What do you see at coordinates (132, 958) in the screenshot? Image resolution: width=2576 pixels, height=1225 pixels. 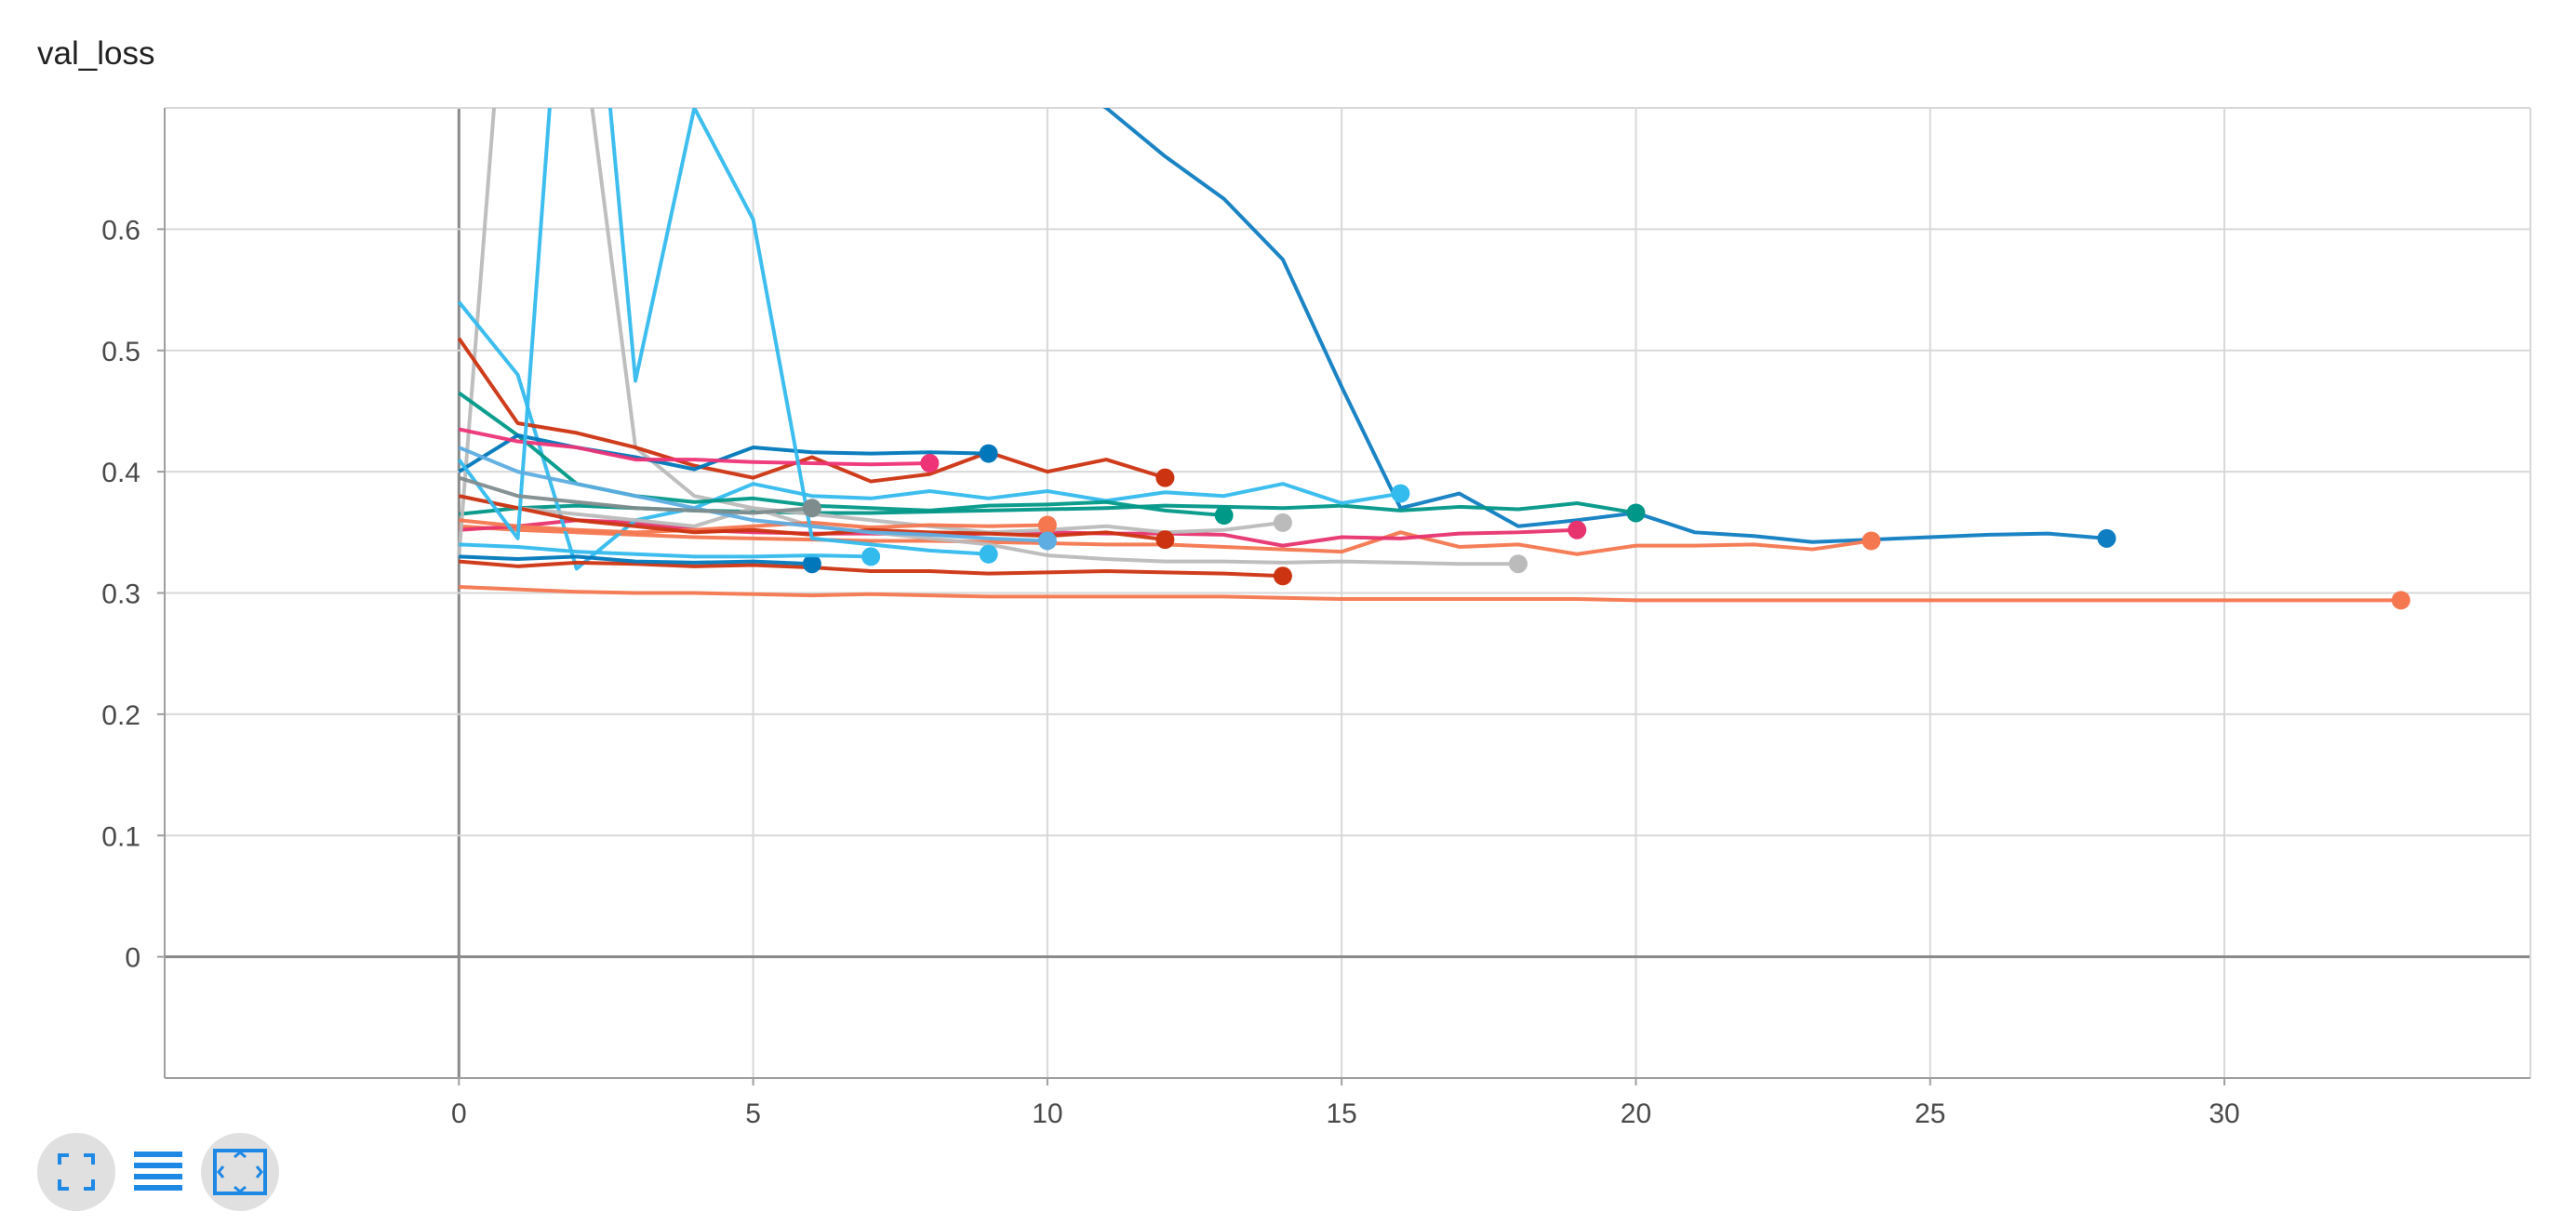 I see `y-tick-label: 0` at bounding box center [132, 958].